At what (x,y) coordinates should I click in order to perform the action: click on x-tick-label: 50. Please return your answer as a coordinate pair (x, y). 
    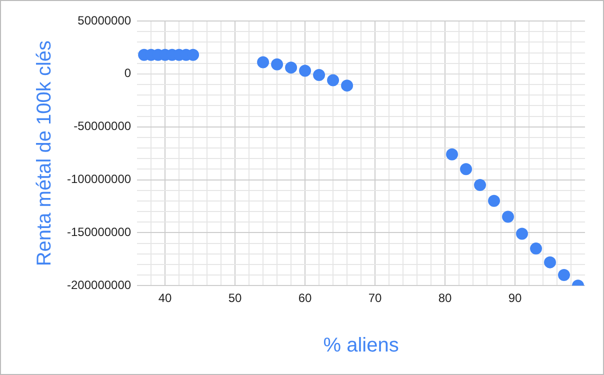
    Looking at the image, I should click on (235, 298).